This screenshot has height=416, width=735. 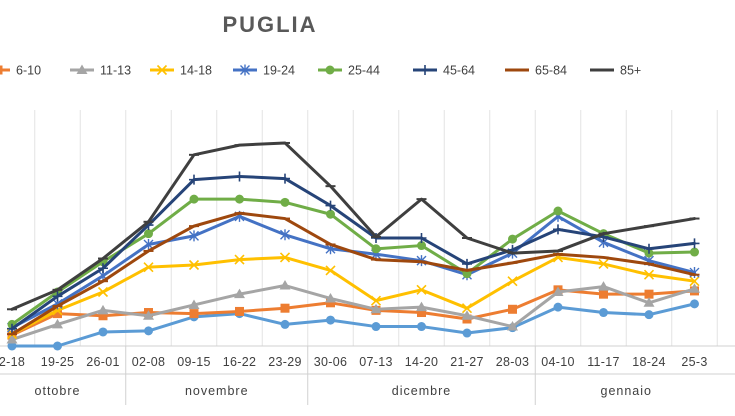 What do you see at coordinates (193, 362) in the screenshot?
I see `x-tick-label: 09-15` at bounding box center [193, 362].